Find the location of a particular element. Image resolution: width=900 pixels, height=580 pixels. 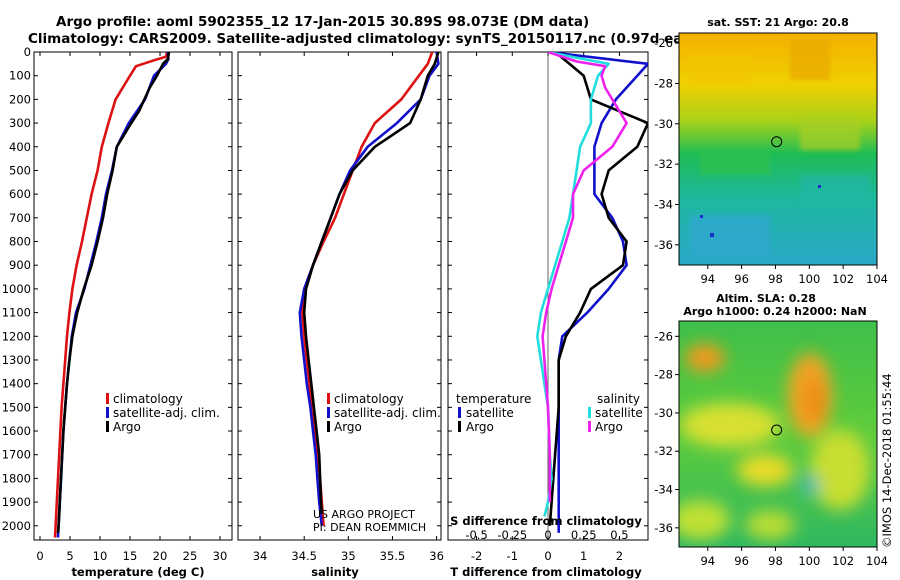

difference-x2label: S difference from climatology is located at coordinates (546, 521).